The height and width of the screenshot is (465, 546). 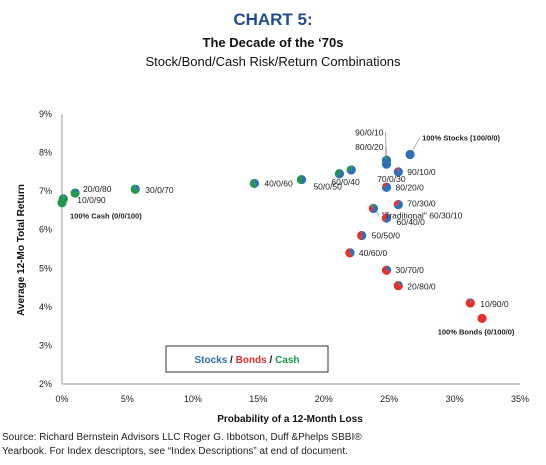 What do you see at coordinates (210, 360) in the screenshot?
I see `legend-stocks: Stocks` at bounding box center [210, 360].